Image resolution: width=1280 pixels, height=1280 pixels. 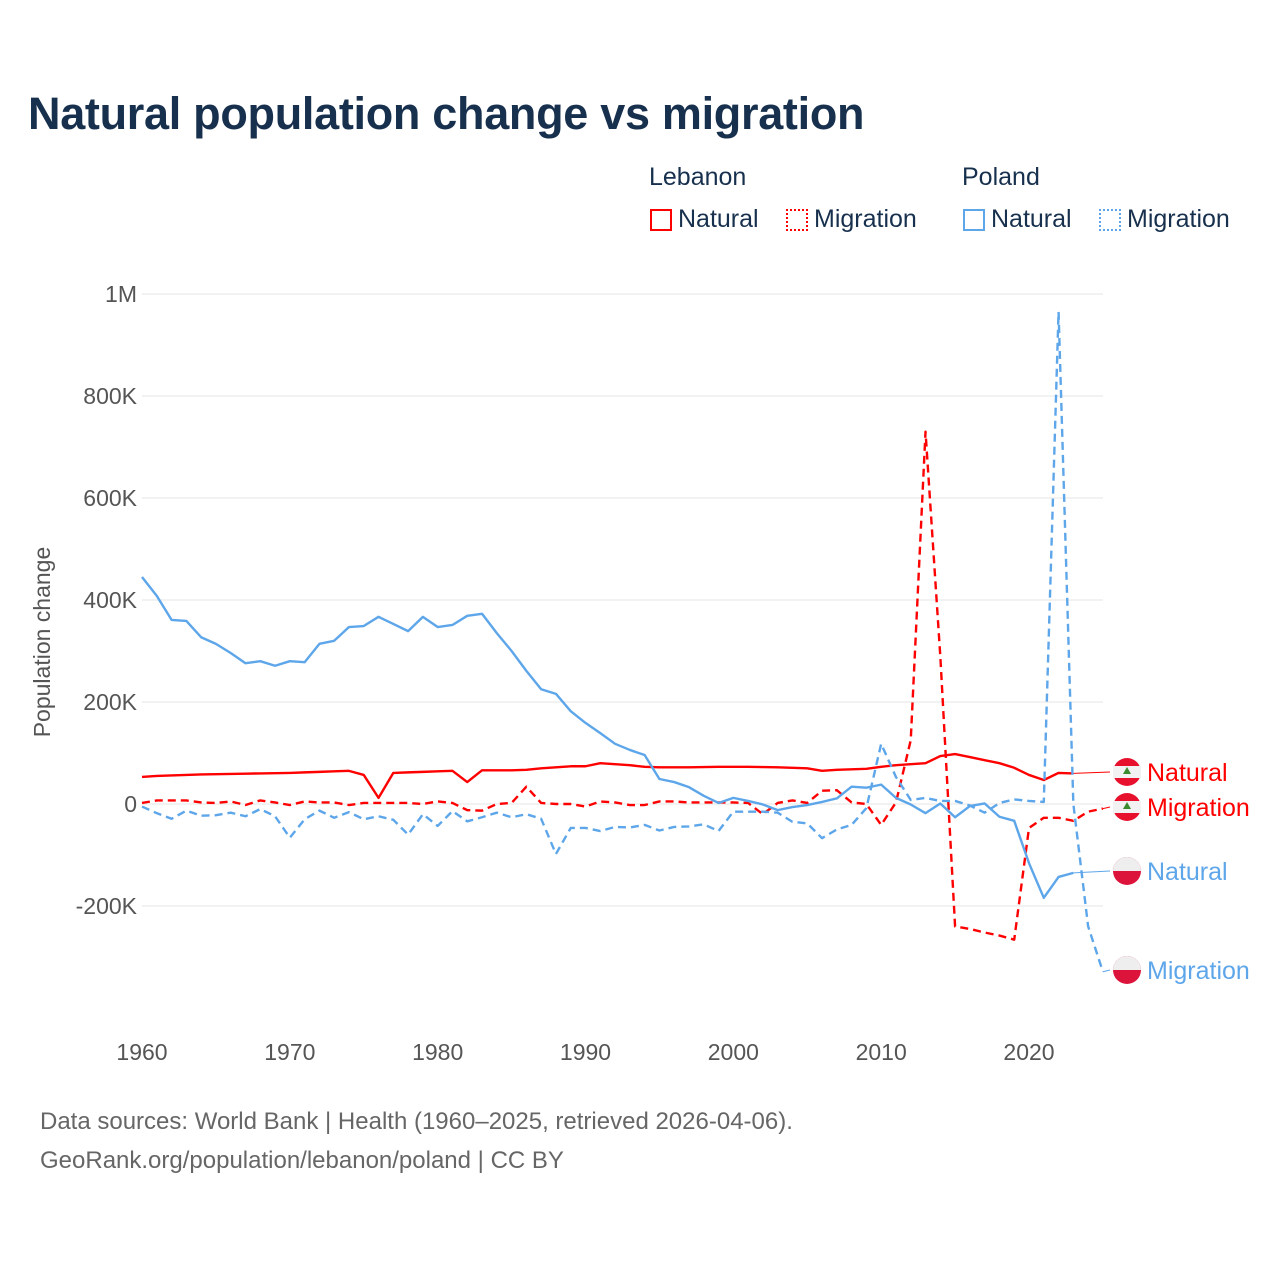 I want to click on x-tick-label: 2020, so click(x=1028, y=1052).